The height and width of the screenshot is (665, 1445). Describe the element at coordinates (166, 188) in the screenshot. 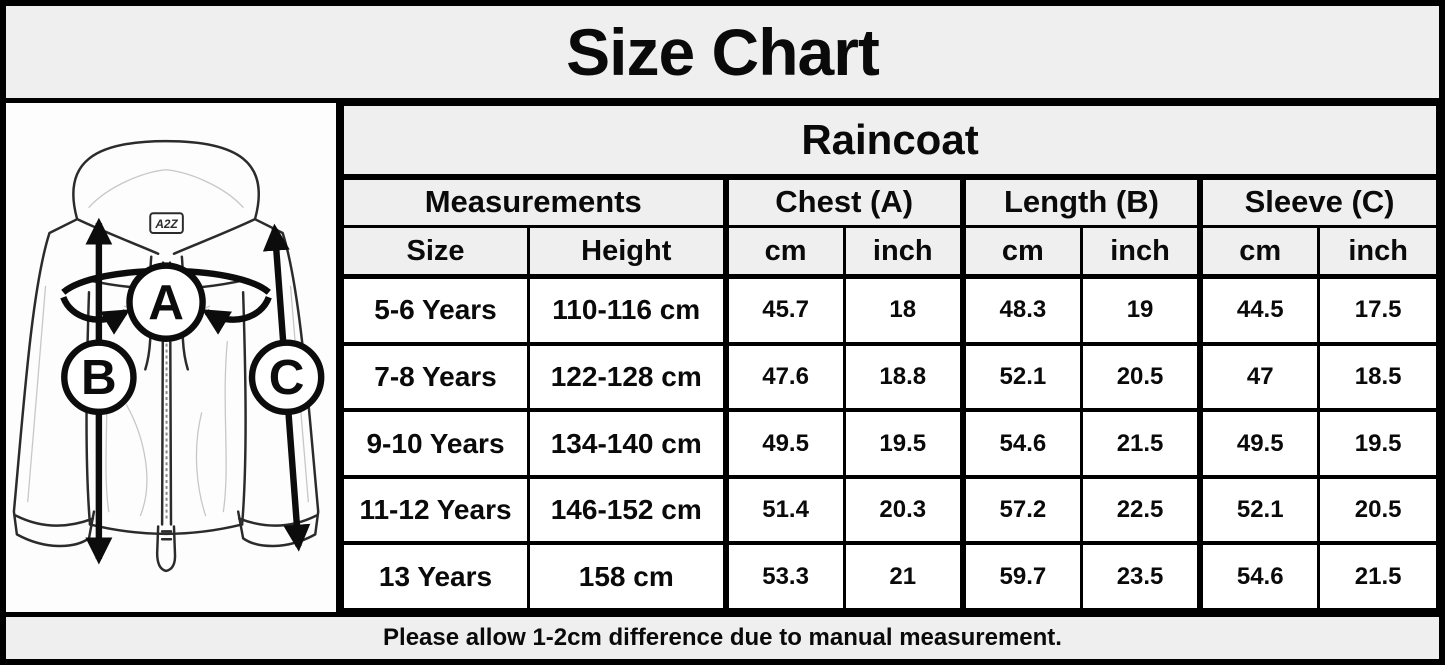

I see `hood-fold-lines` at that location.